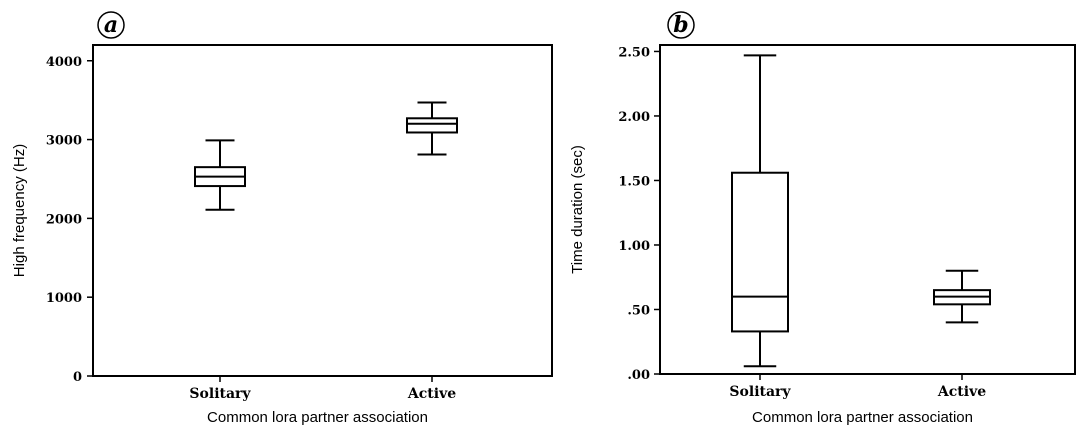 This screenshot has width=1081, height=428. I want to click on y-tick-label: .00, so click(638, 375).